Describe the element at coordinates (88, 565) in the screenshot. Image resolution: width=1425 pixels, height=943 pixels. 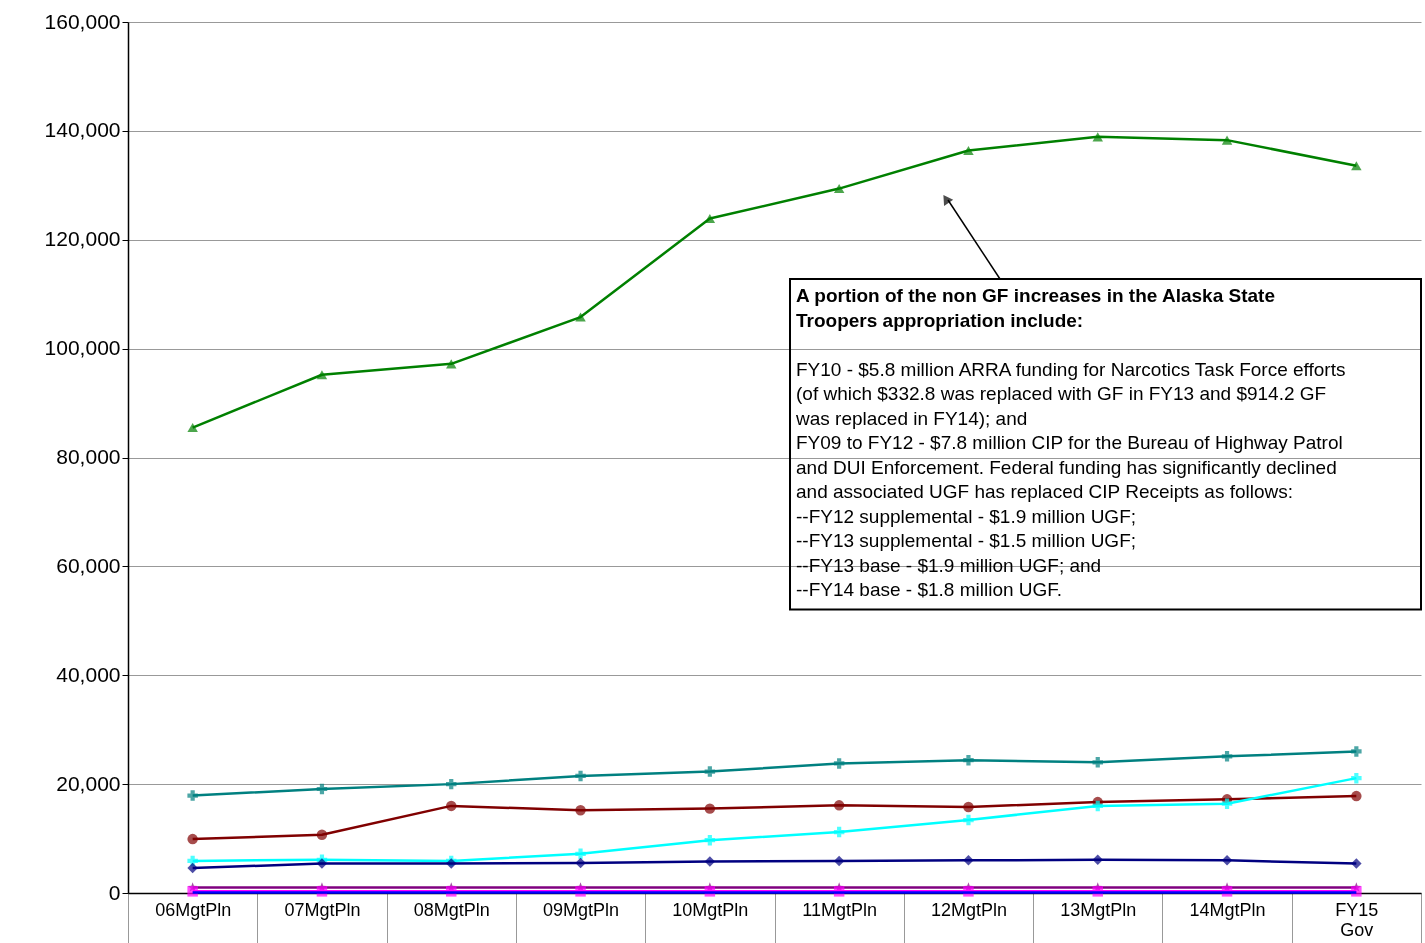
I see `y-tick-label: 60,000` at that location.